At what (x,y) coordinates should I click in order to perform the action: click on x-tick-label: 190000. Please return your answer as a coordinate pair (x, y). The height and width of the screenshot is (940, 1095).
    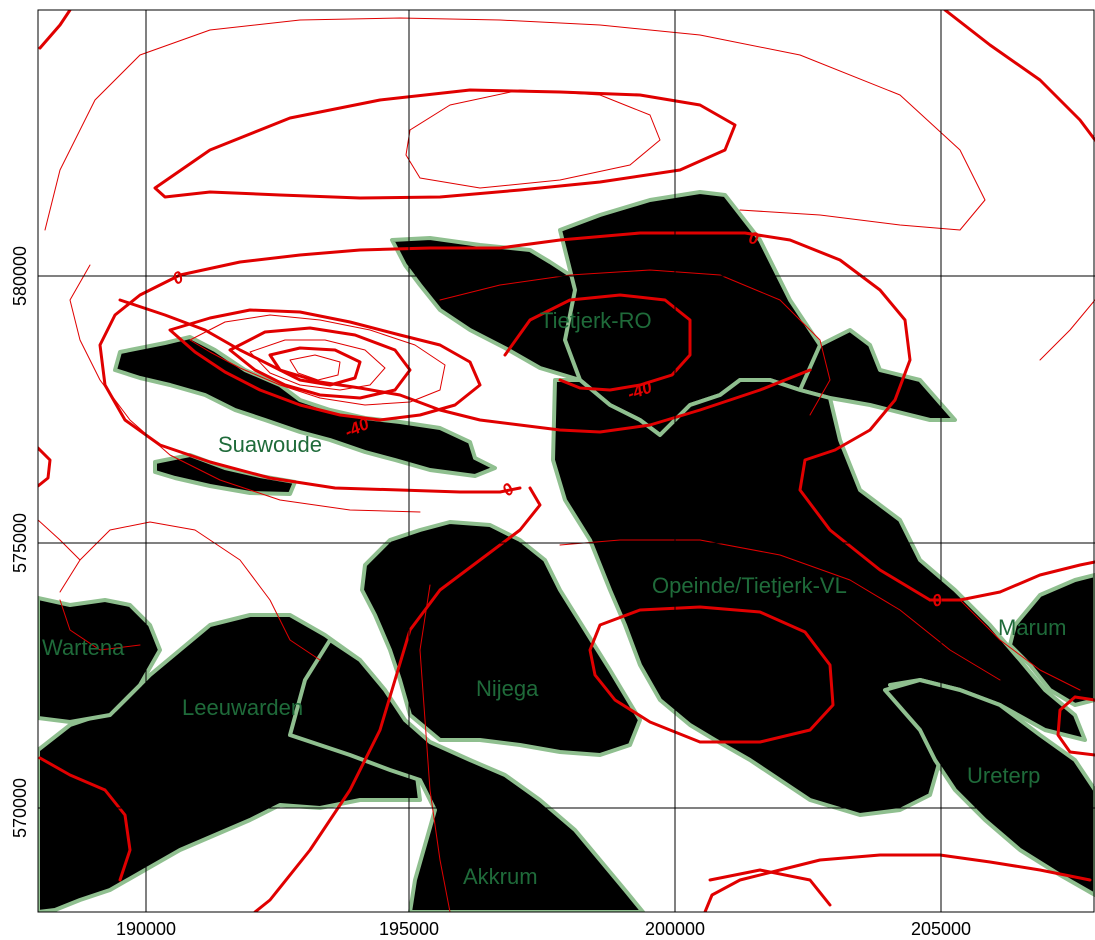
    Looking at the image, I should click on (146, 929).